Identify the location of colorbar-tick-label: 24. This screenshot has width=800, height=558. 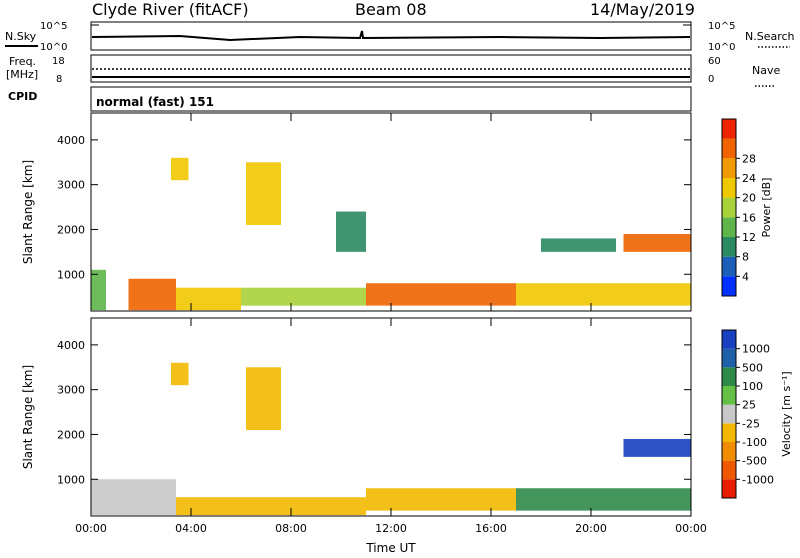
(749, 178).